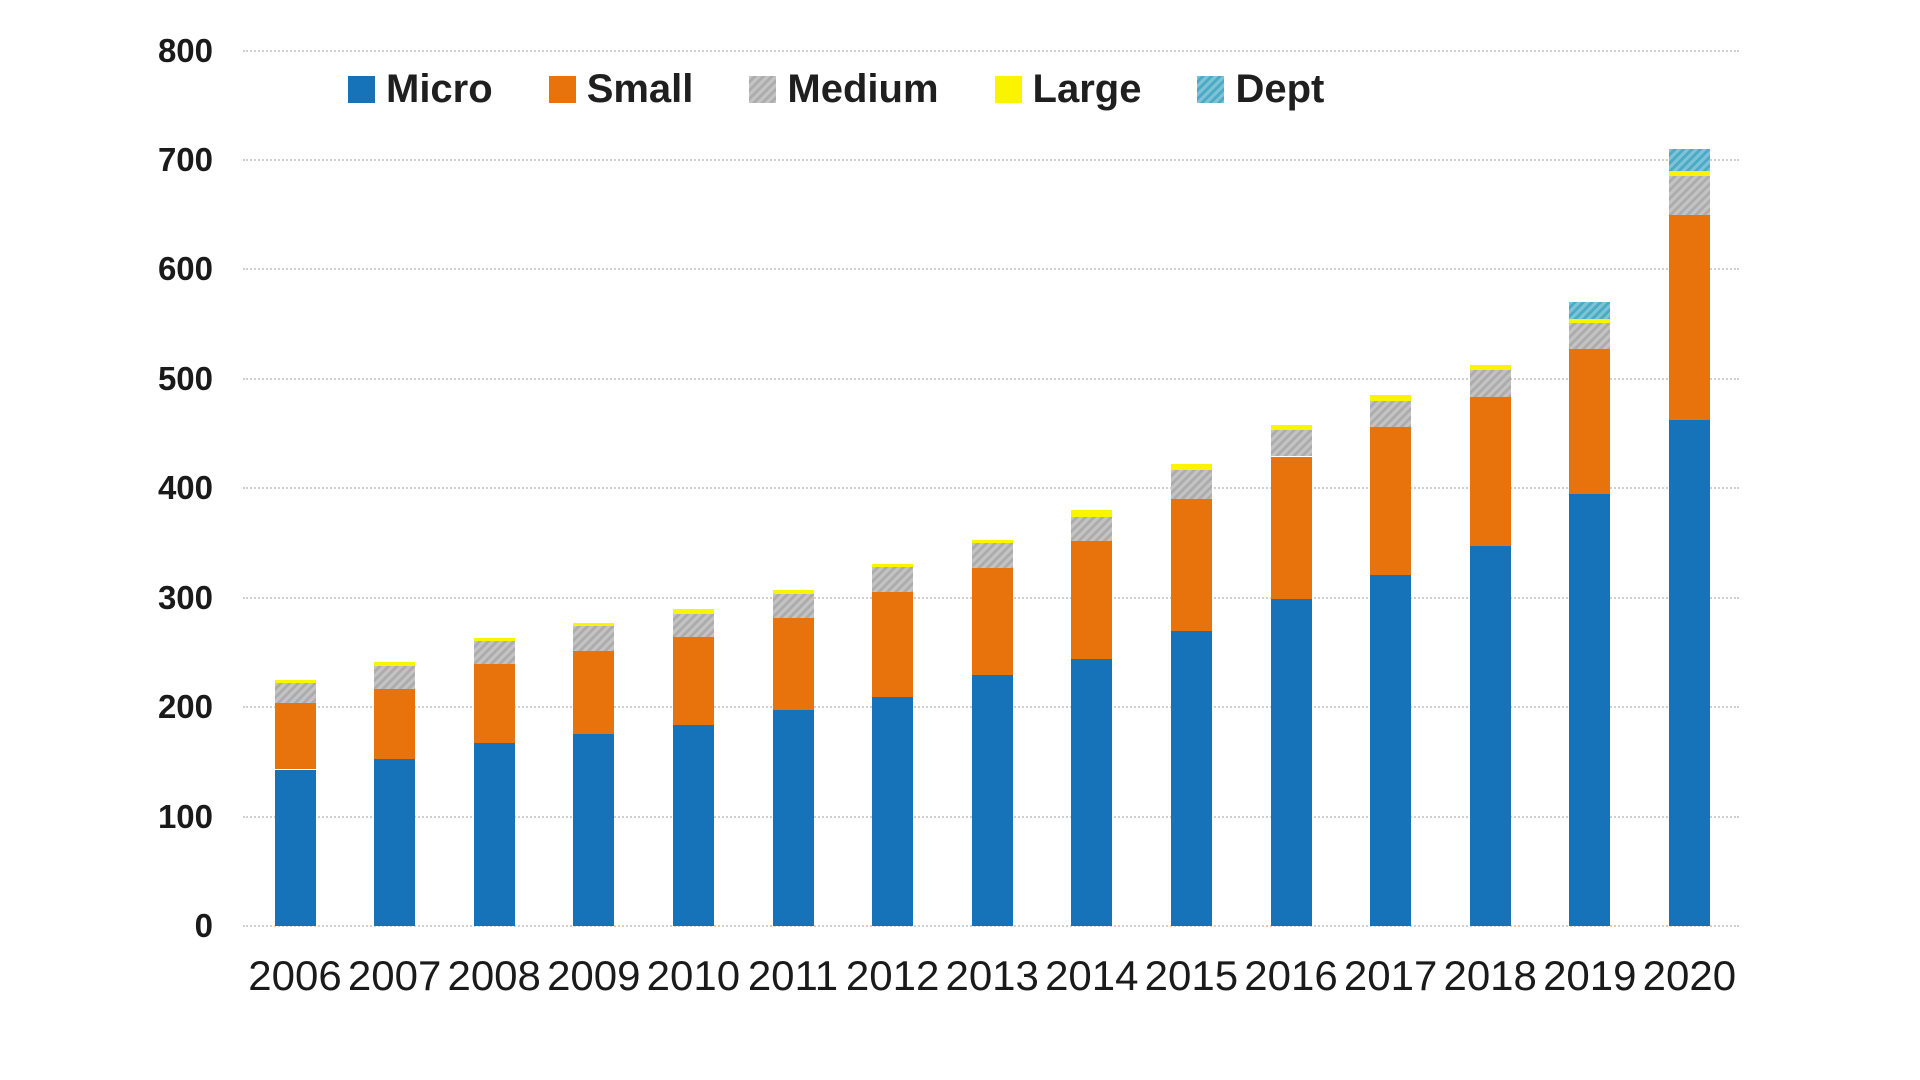 The image size is (1920, 1080). What do you see at coordinates (1689, 173) in the screenshot?
I see `bar-segment-large-2020` at bounding box center [1689, 173].